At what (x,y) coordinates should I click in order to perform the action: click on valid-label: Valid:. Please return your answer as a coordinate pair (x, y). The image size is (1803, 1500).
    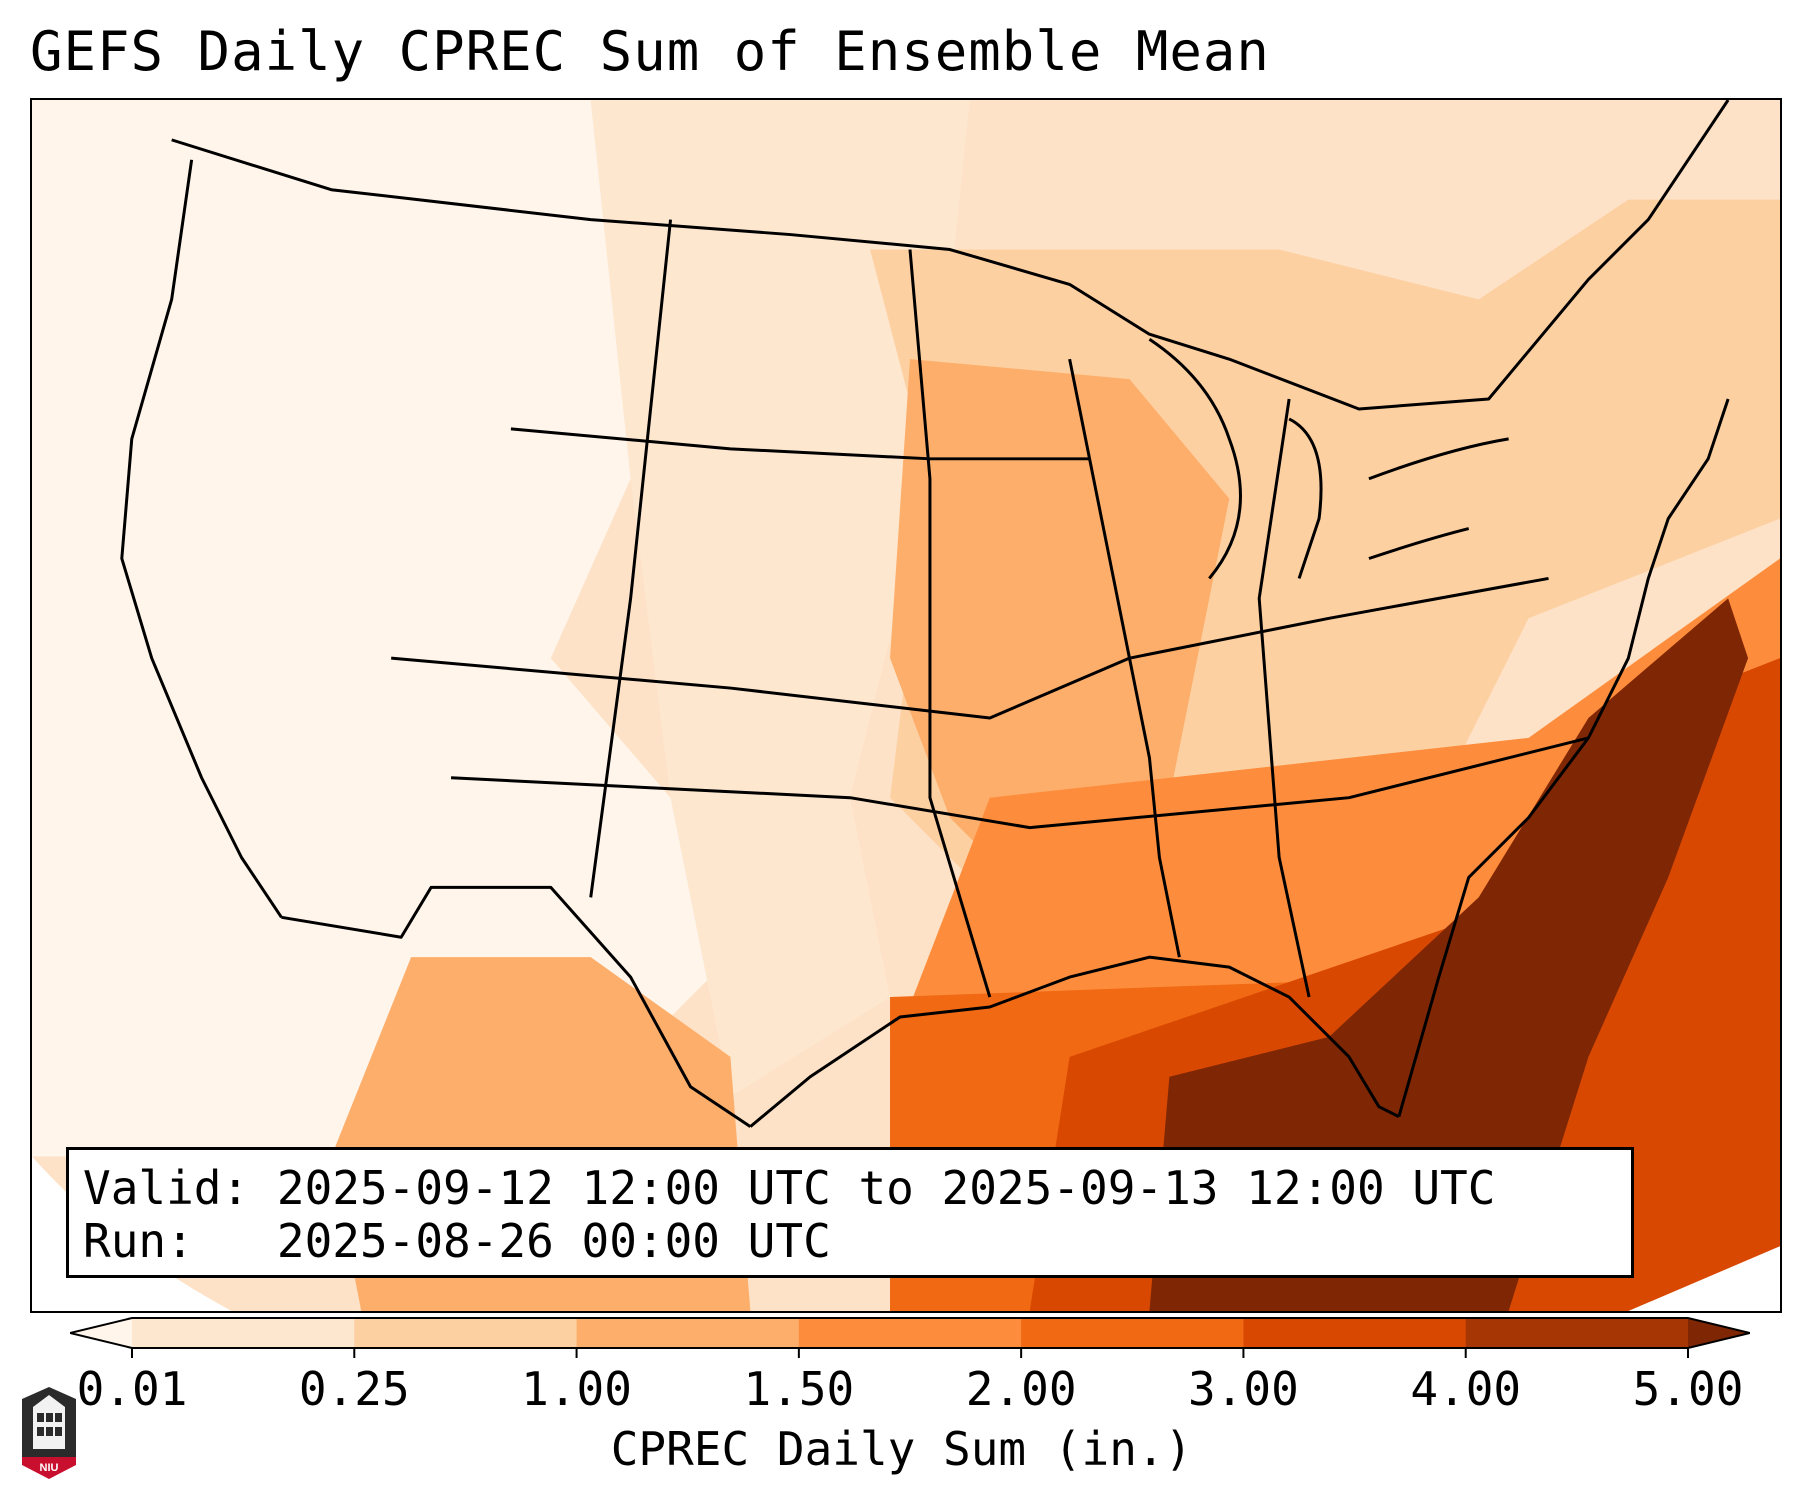
    Looking at the image, I should click on (166, 1188).